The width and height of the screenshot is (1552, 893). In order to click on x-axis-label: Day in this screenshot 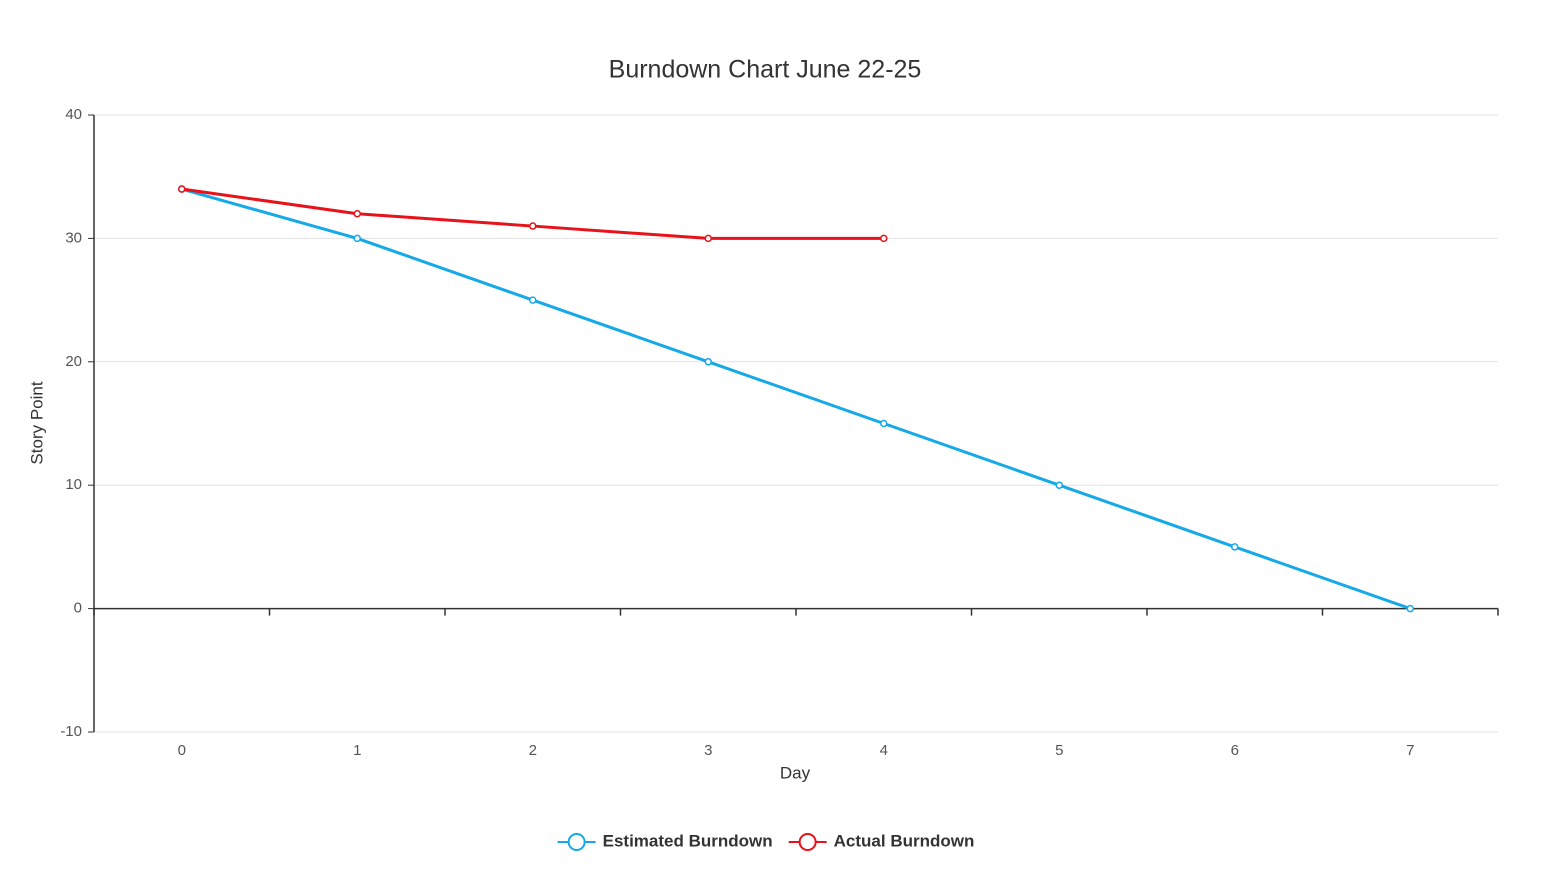, I will do `click(795, 772)`.